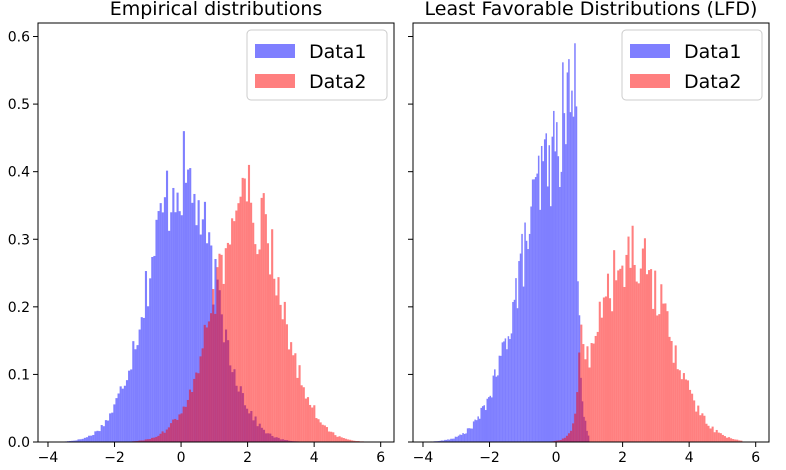  Describe the element at coordinates (650, 51) in the screenshot. I see `legend-swatch-data1` at that location.